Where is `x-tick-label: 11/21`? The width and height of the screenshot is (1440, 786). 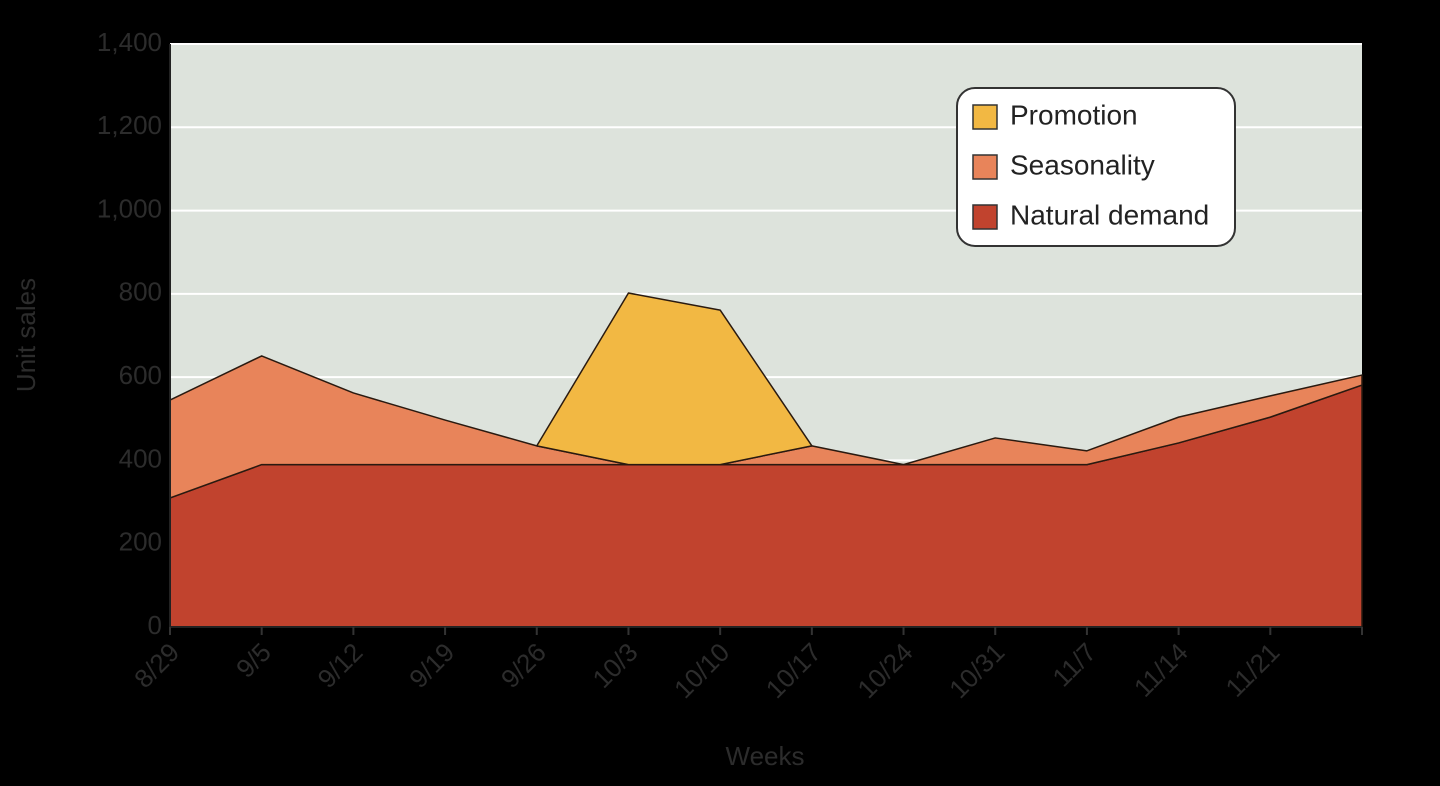
x-tick-label: 11/21 is located at coordinates (1253, 670).